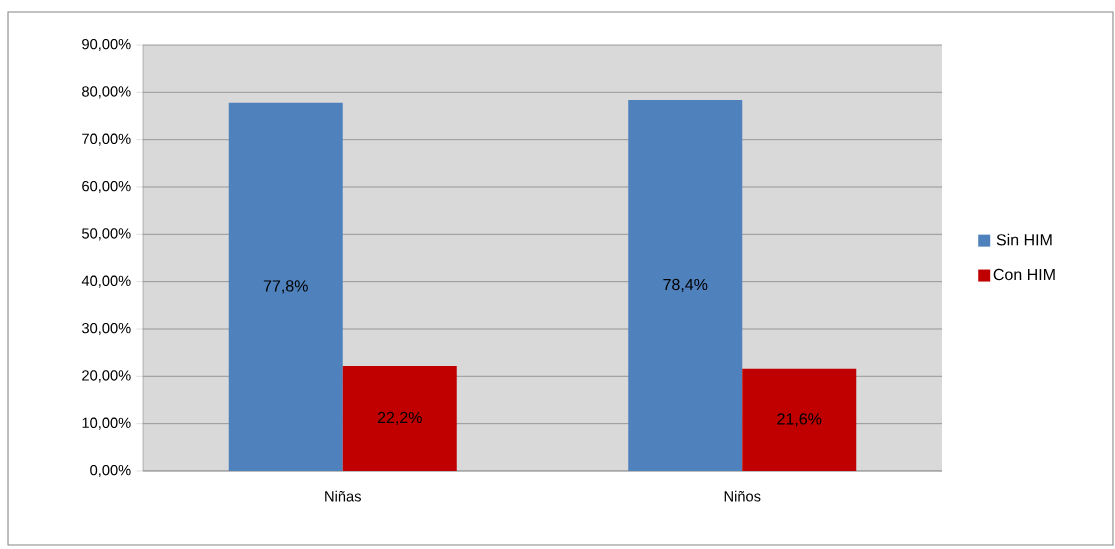 The width and height of the screenshot is (1115, 549). What do you see at coordinates (343, 496) in the screenshot?
I see `x-tick-label: Niñas` at bounding box center [343, 496].